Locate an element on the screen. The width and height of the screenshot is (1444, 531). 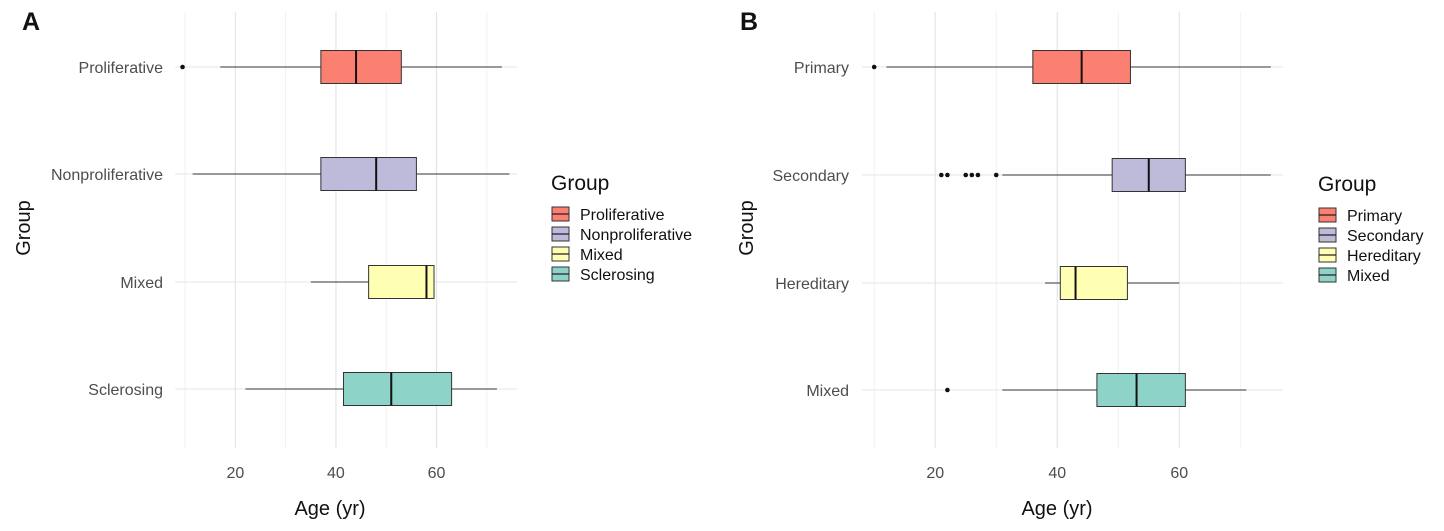
legend-item: Secondary is located at coordinates (1371, 236).